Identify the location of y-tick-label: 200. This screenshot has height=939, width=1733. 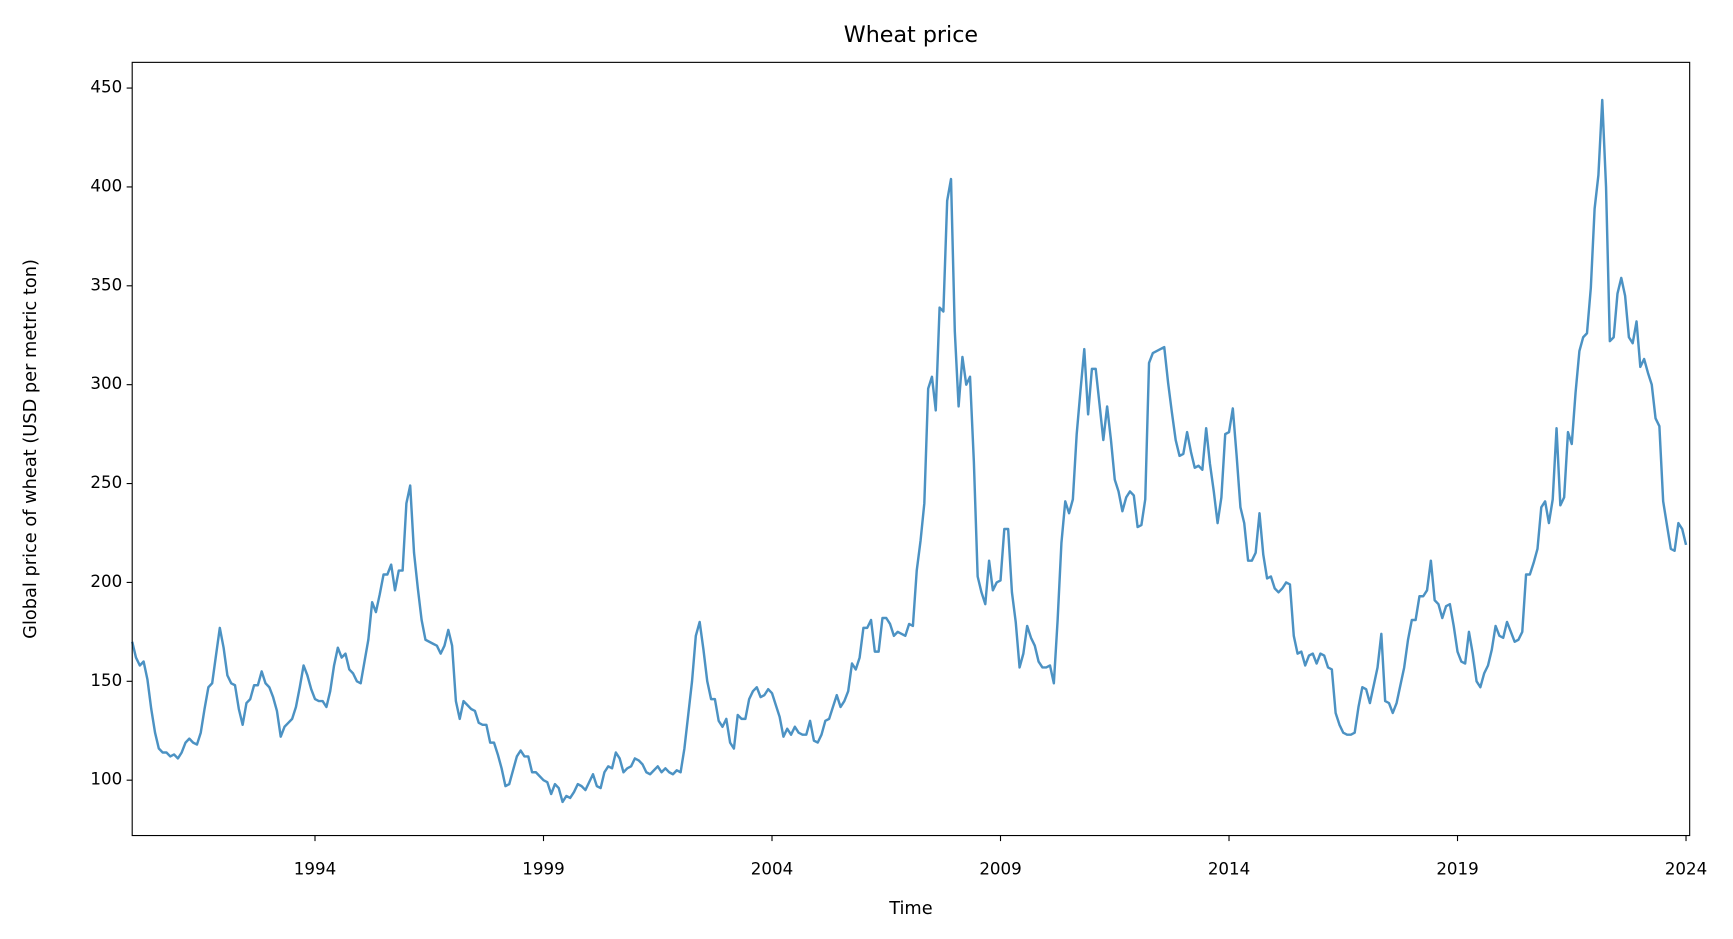
(106, 581).